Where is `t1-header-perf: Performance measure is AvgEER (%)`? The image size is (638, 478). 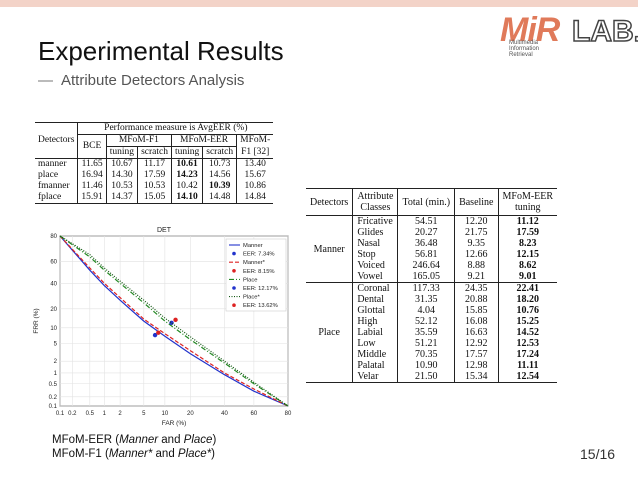 t1-header-perf: Performance measure is AvgEER (%) is located at coordinates (175, 128).